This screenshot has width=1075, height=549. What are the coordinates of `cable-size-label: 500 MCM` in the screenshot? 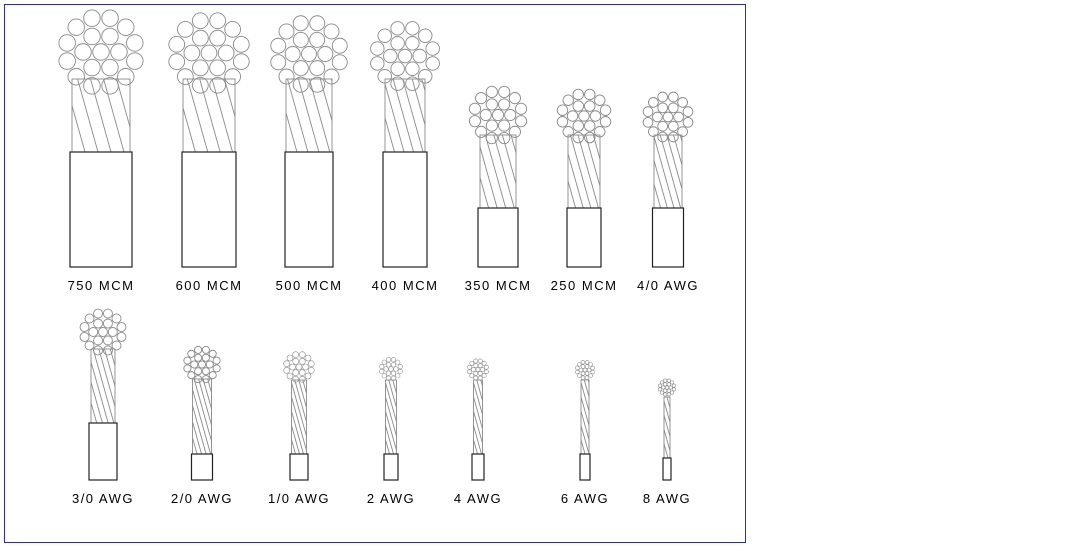 It's located at (309, 285).